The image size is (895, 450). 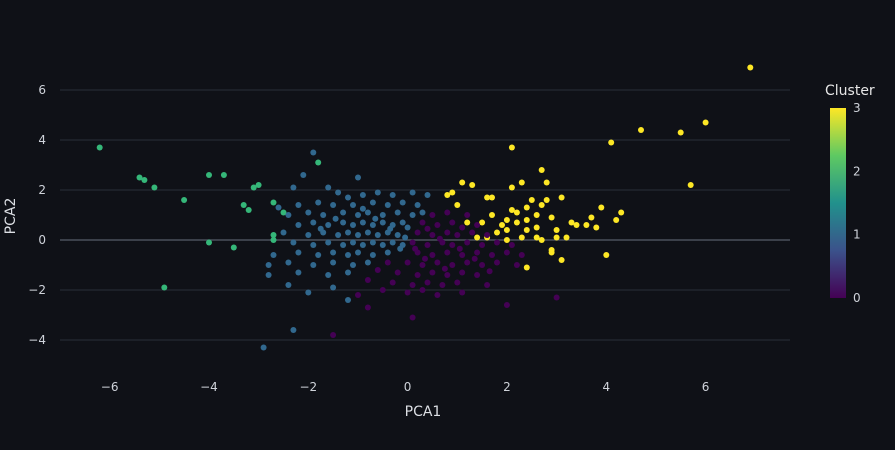 I want to click on x-tick-label: 4, so click(x=606, y=387).